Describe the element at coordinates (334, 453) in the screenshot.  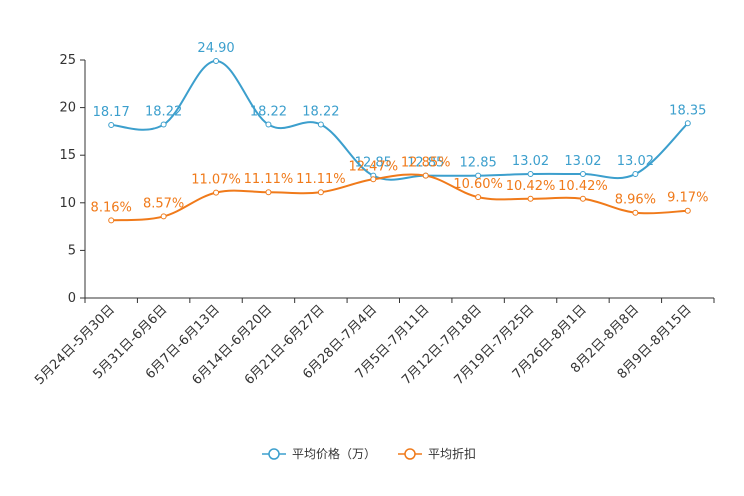
I see `legend-label: 平均价格（万）` at that location.